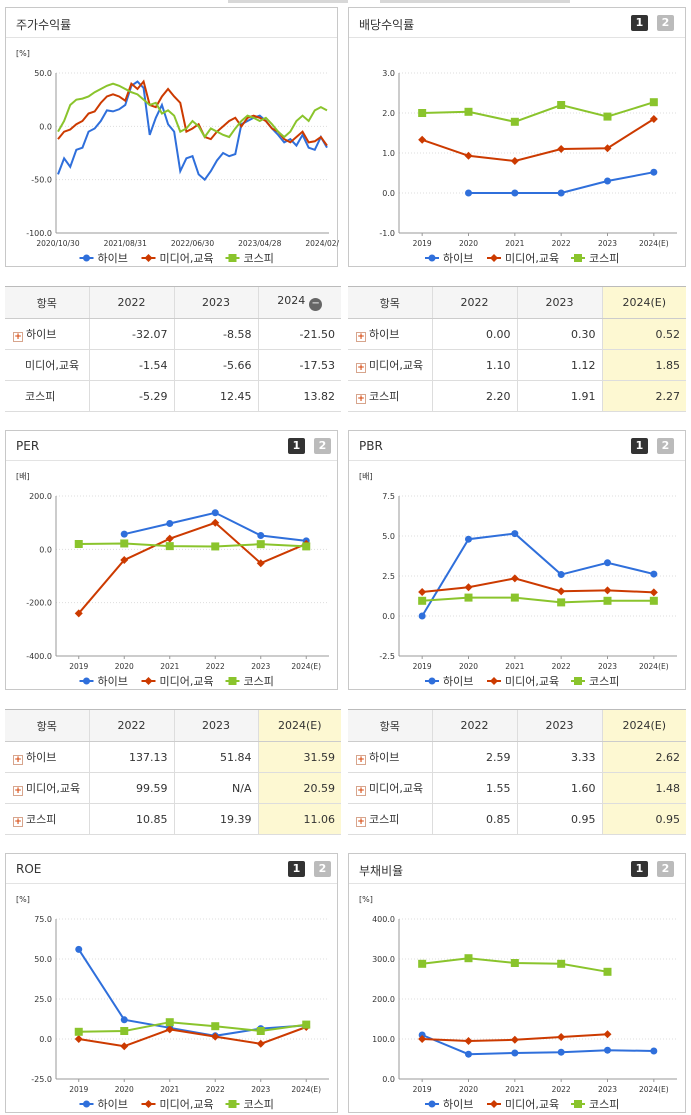 Image resolution: width=691 pixels, height=1115 pixels. I want to click on panel-title: PBR, so click(371, 446).